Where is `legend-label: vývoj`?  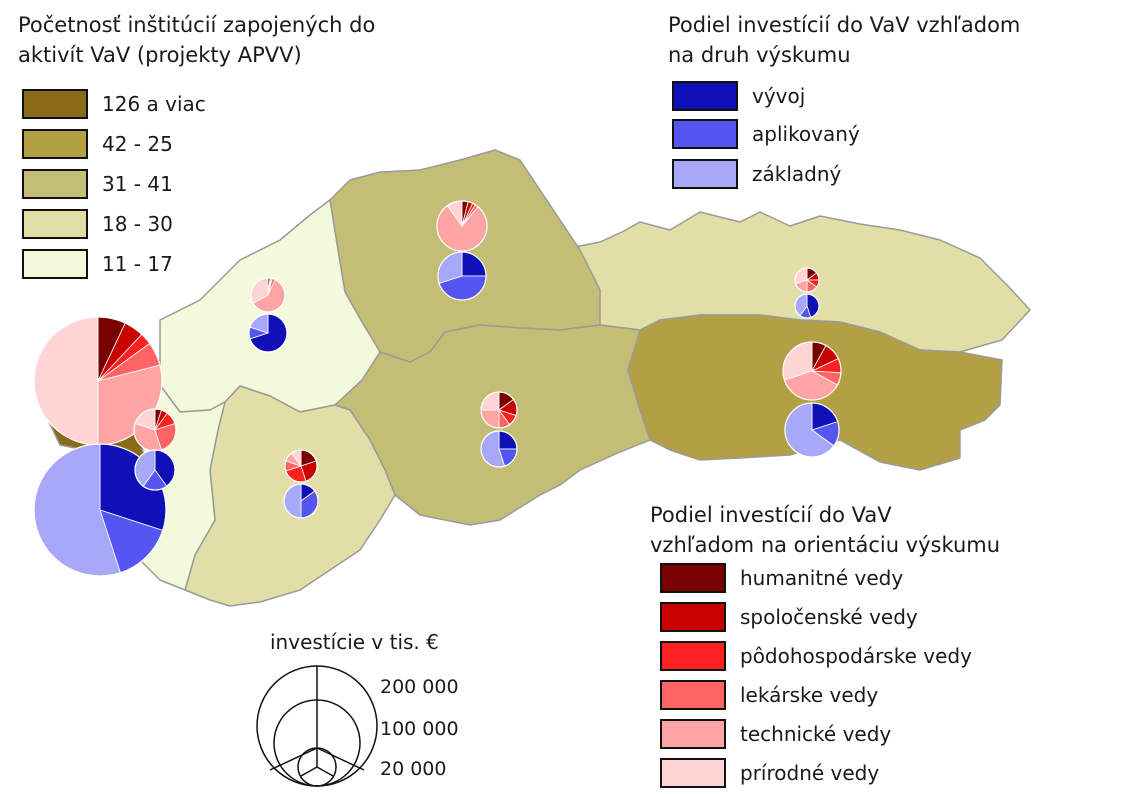
legend-label: vývoj is located at coordinates (779, 96).